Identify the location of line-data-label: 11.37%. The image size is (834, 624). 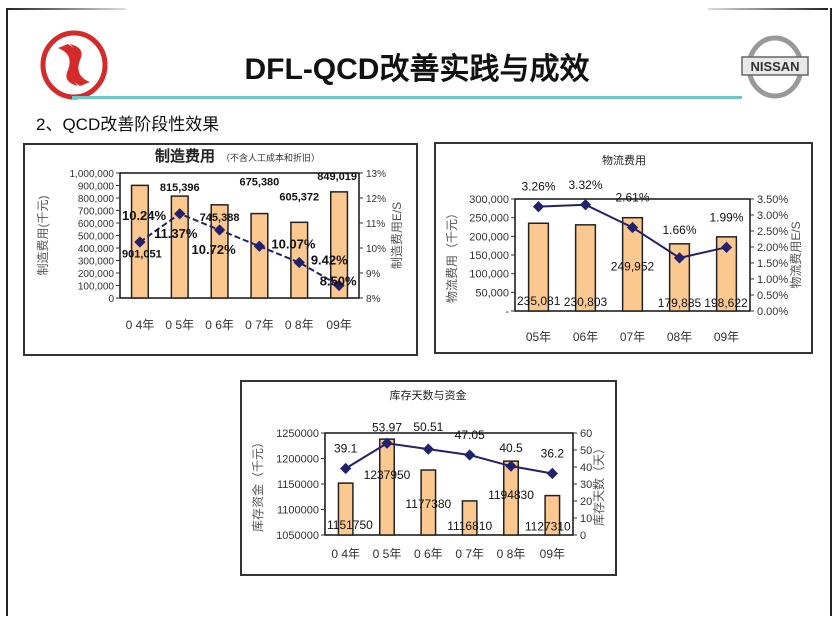
(176, 233).